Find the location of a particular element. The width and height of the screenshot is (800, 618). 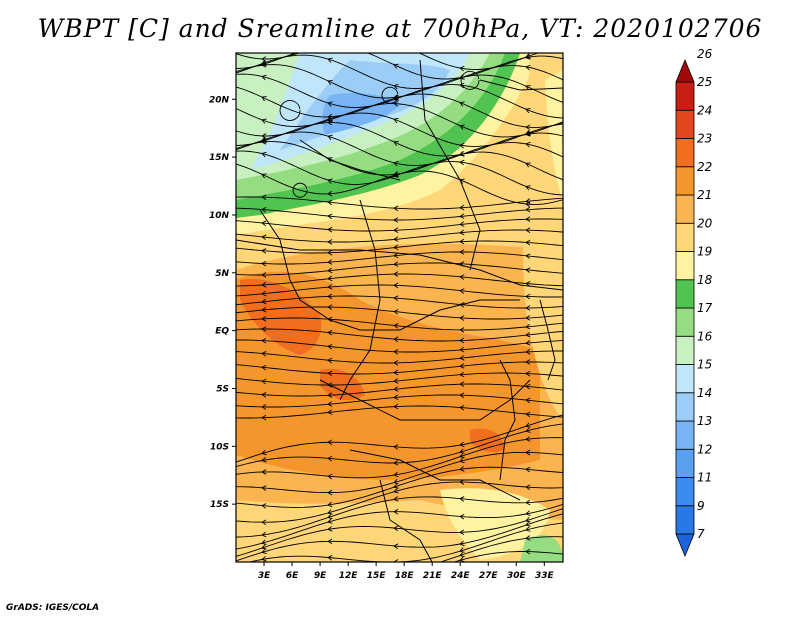

colorbar-label: 18 is located at coordinates (705, 280).